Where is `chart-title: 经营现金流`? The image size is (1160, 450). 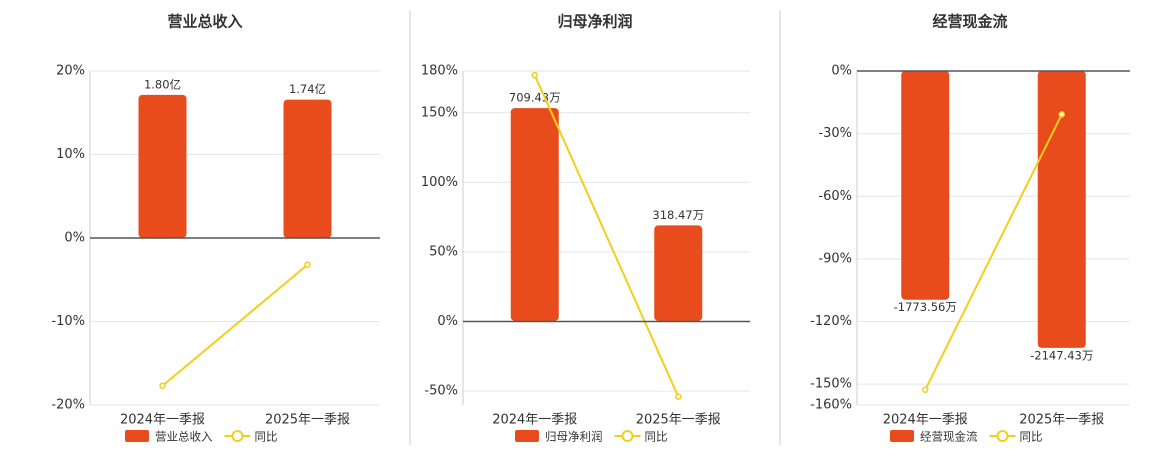
chart-title: 经营现金流 is located at coordinates (969, 22).